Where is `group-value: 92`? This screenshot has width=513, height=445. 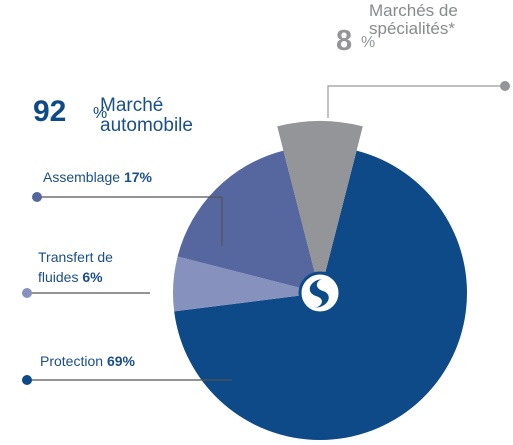
group-value: 92 is located at coordinates (50, 111).